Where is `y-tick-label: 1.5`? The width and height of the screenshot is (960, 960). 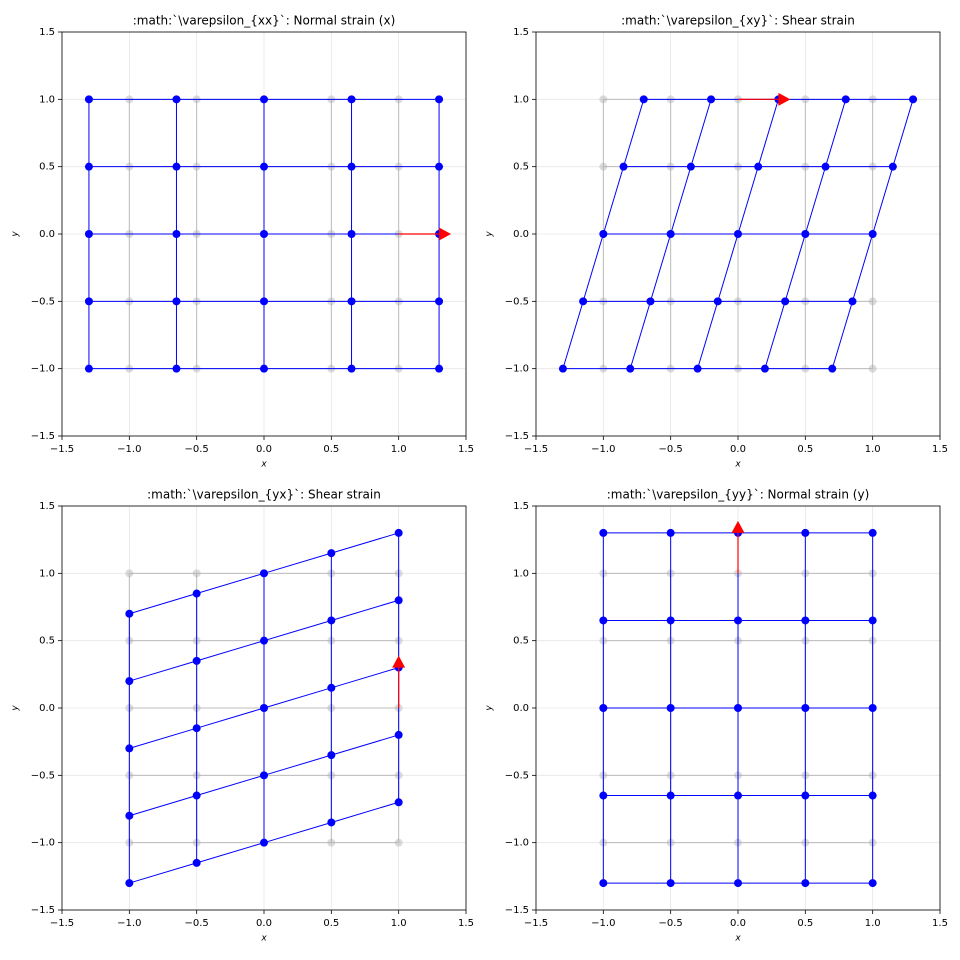 y-tick-label: 1.5 is located at coordinates (521, 506).